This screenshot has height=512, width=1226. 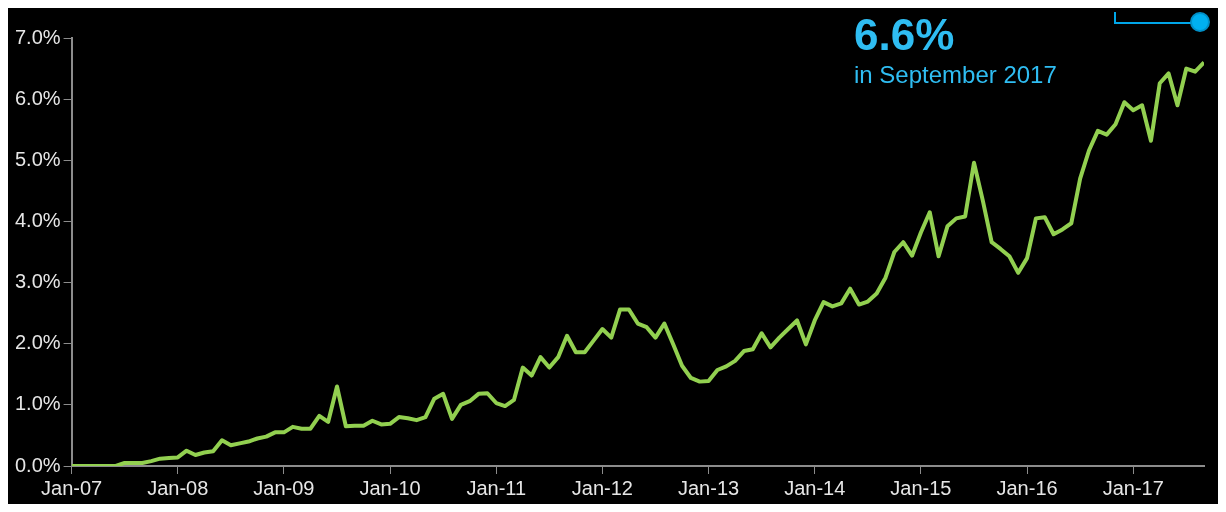 What do you see at coordinates (37, 36) in the screenshot?
I see `y-tick-label: 7.0%` at bounding box center [37, 36].